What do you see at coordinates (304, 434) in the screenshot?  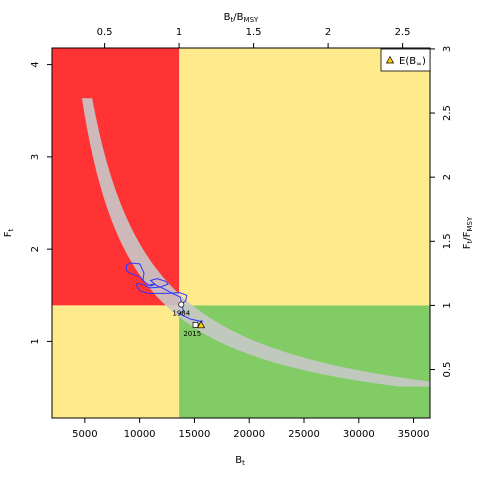 I see `x-tick-label: 25000` at bounding box center [304, 434].